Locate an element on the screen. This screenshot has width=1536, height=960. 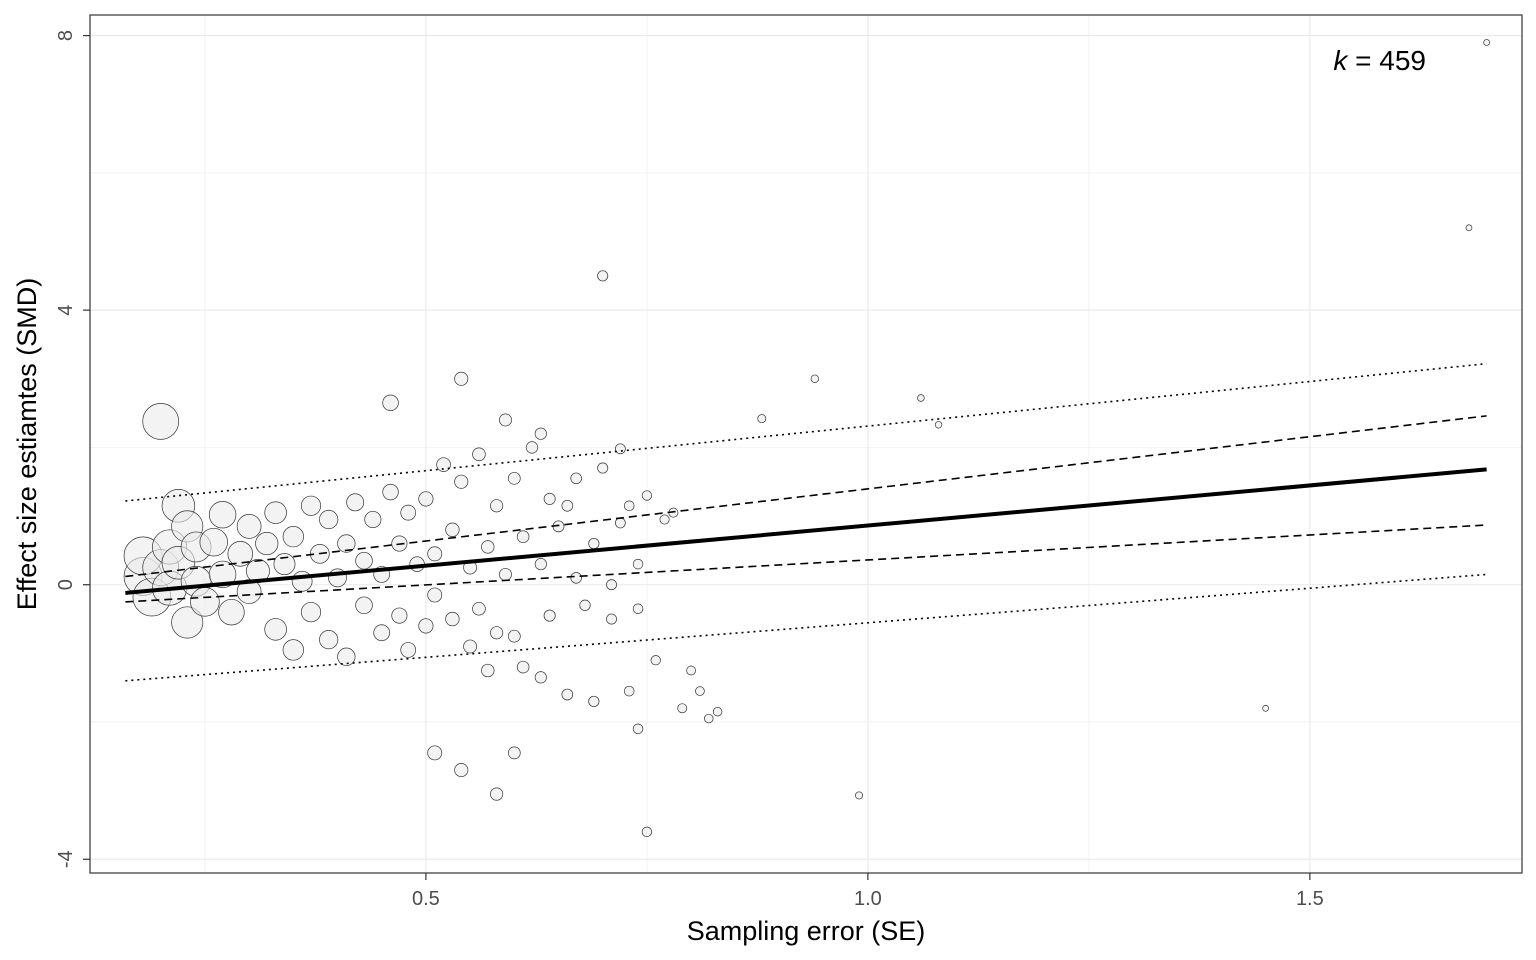
x-axis-title: Sampling error (SE) is located at coordinates (806, 931).